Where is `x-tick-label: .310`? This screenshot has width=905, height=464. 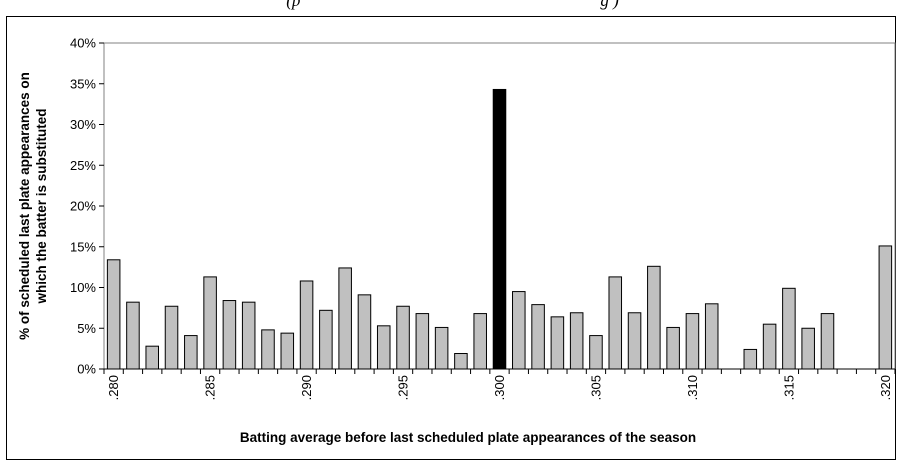 x-tick-label: .310 is located at coordinates (692, 387).